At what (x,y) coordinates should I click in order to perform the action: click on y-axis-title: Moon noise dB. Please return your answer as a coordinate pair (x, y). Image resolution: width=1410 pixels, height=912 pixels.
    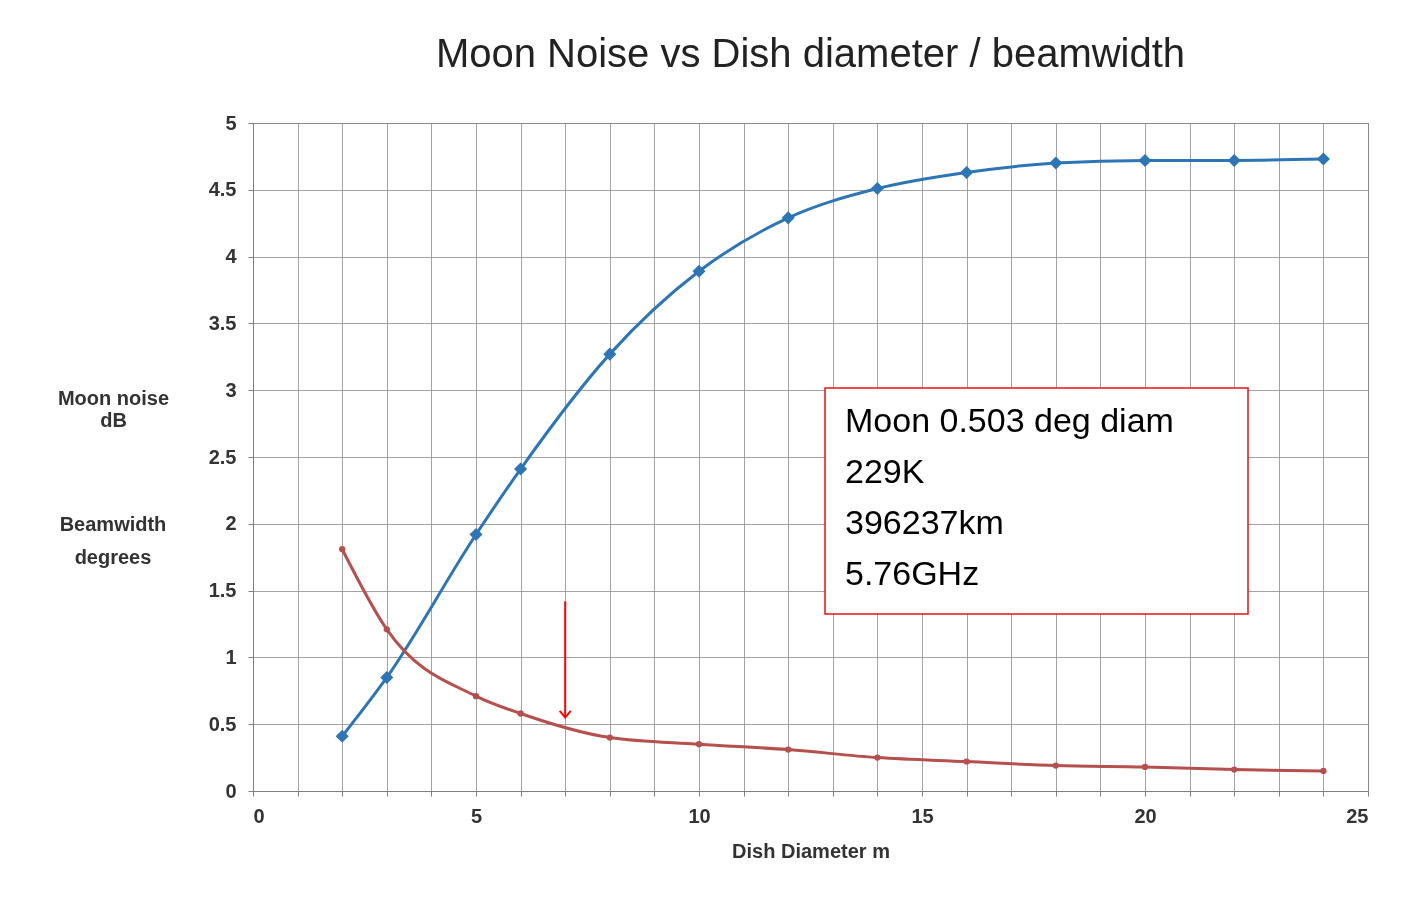
    Looking at the image, I should click on (113, 408).